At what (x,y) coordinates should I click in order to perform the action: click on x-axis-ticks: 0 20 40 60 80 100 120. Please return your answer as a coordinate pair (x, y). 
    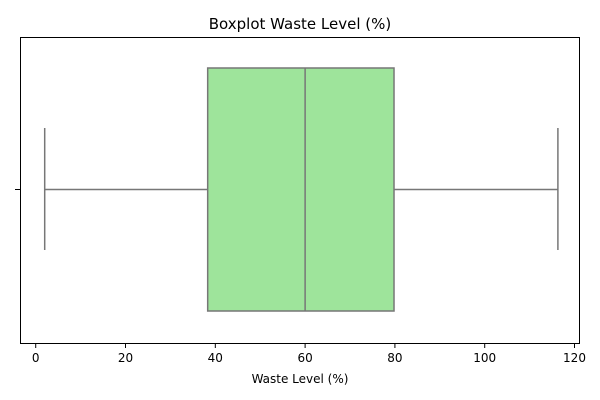
    Looking at the image, I should click on (309, 354).